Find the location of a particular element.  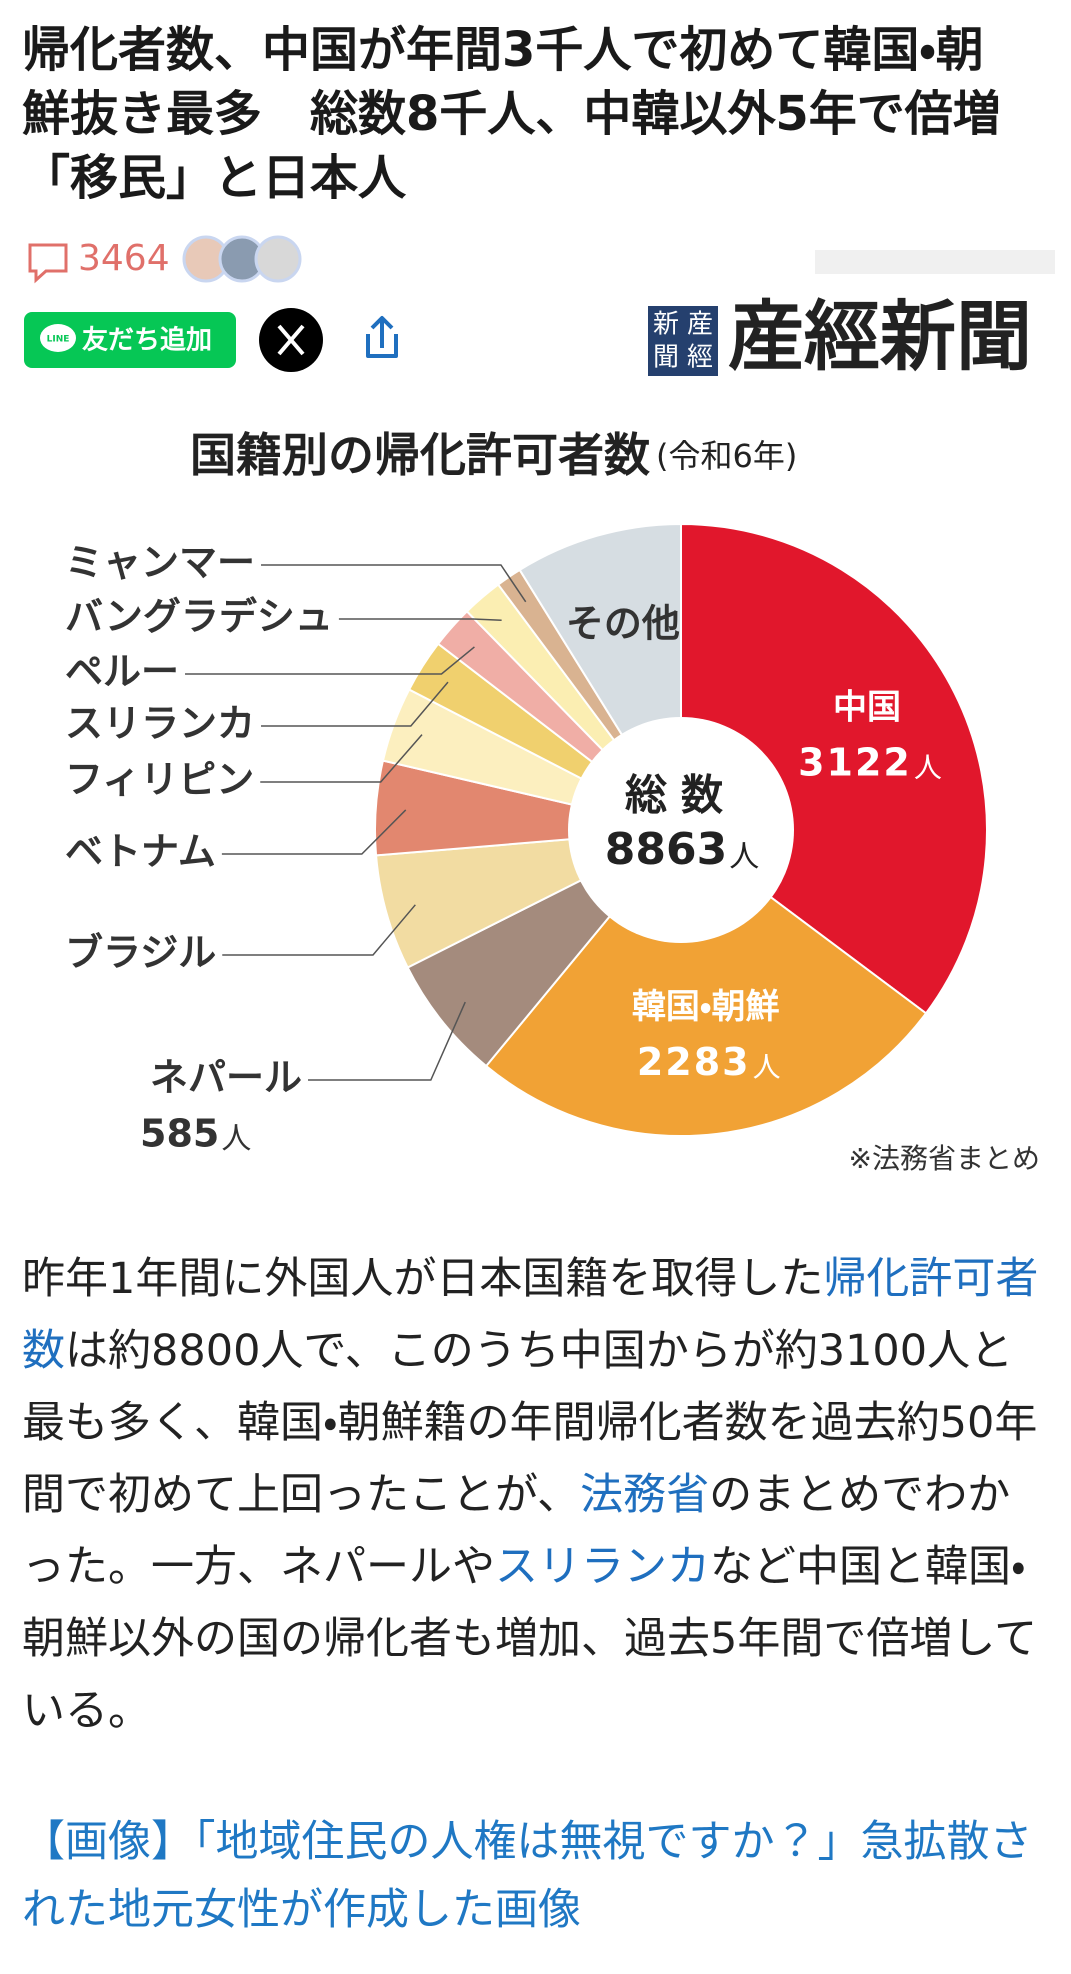

category-label: バングラデシュ is located at coordinates (199, 617).